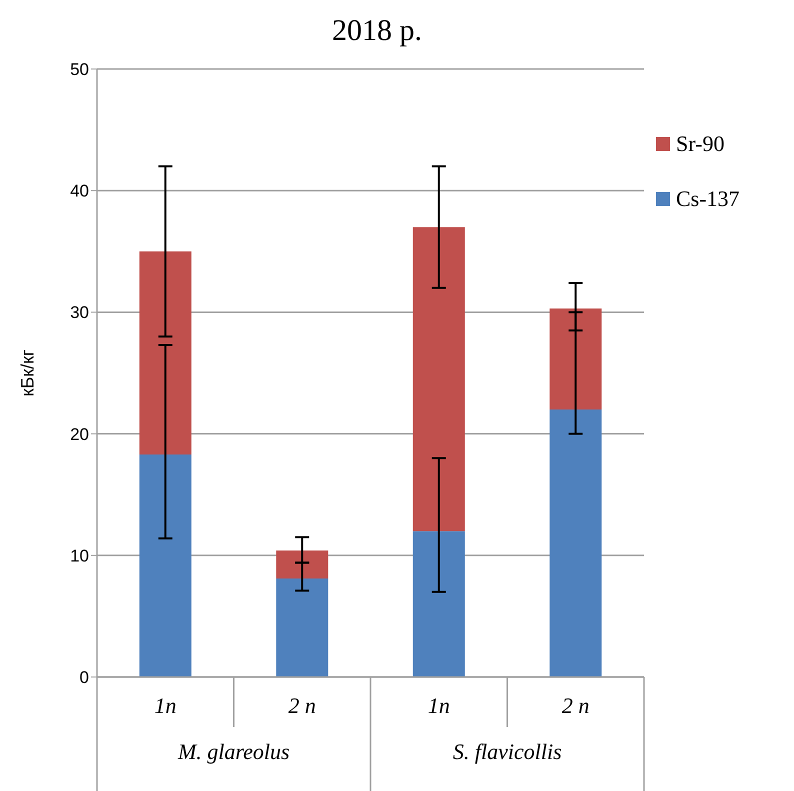 The width and height of the screenshot is (794, 791). Describe the element at coordinates (79, 556) in the screenshot. I see `y-tick-label: 10` at that location.